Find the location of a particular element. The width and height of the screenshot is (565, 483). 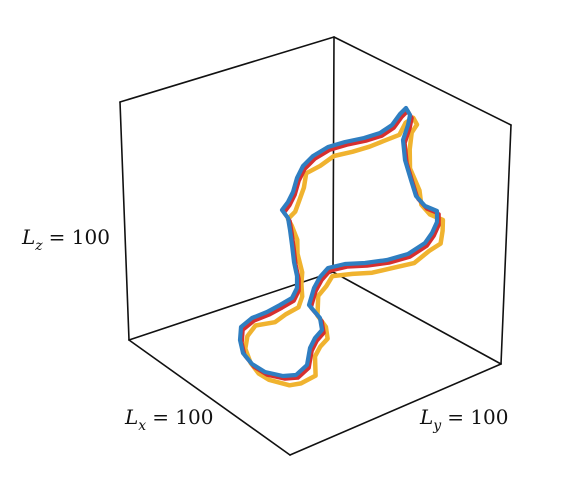

floor-edge-back-right is located at coordinates (417, 318).